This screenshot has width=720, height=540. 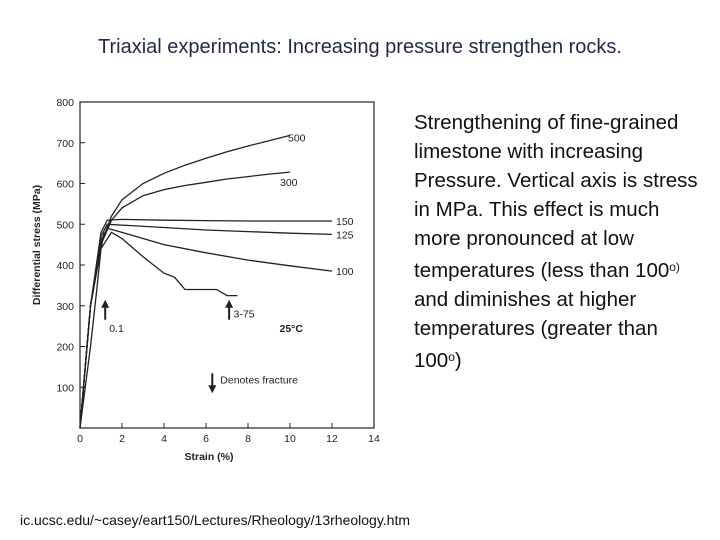 What do you see at coordinates (297, 138) in the screenshot?
I see `series-label-500: 500` at bounding box center [297, 138].